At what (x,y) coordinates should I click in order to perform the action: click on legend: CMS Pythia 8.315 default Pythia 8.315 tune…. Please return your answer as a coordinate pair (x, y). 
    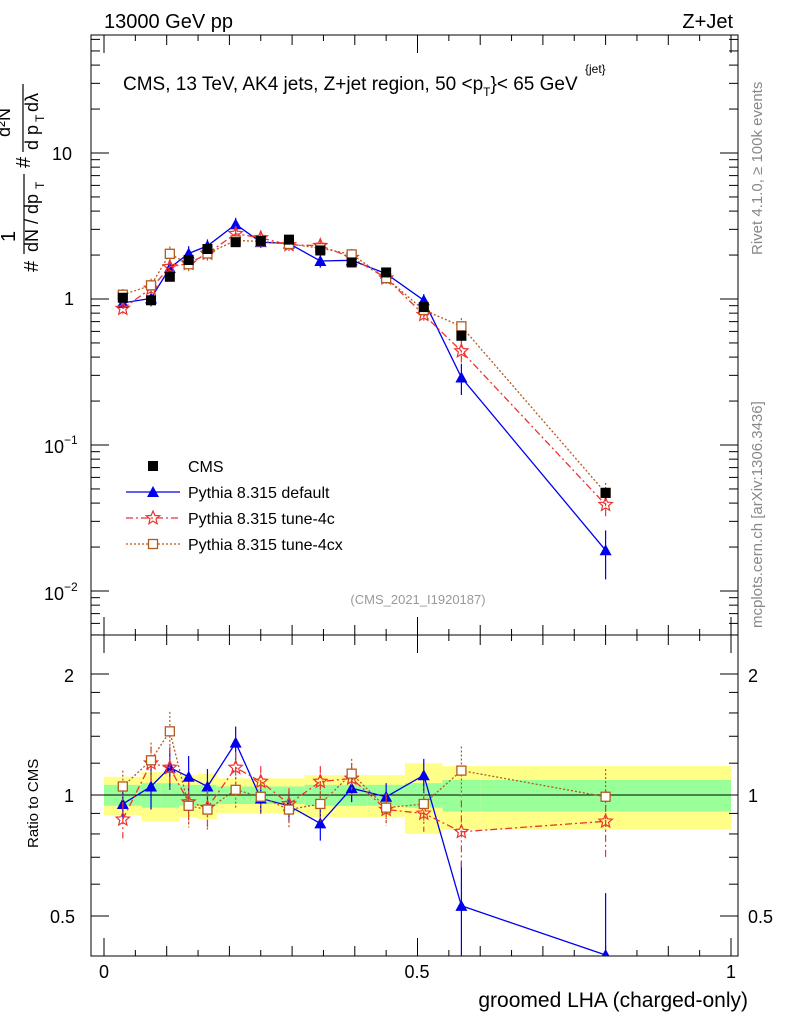
    Looking at the image, I should click on (234, 506).